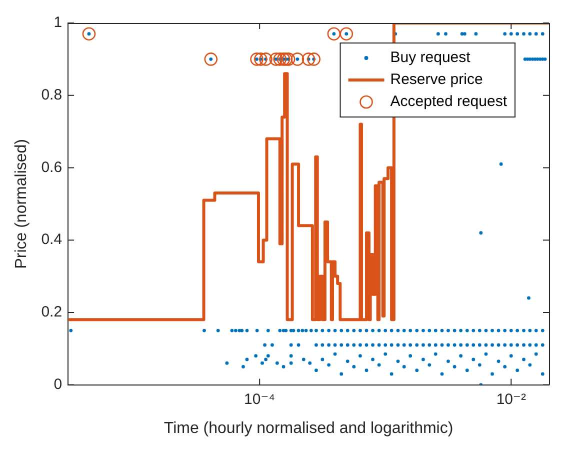  I want to click on x-tick-label: 10⁻², so click(511, 399).